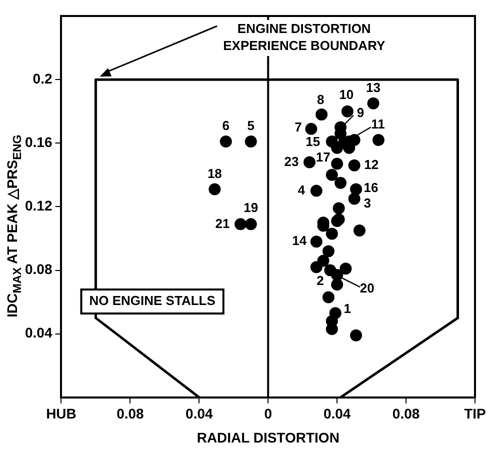 Image resolution: width=495 pixels, height=453 pixels. What do you see at coordinates (222, 223) in the screenshot?
I see `annotation: 21` at bounding box center [222, 223].